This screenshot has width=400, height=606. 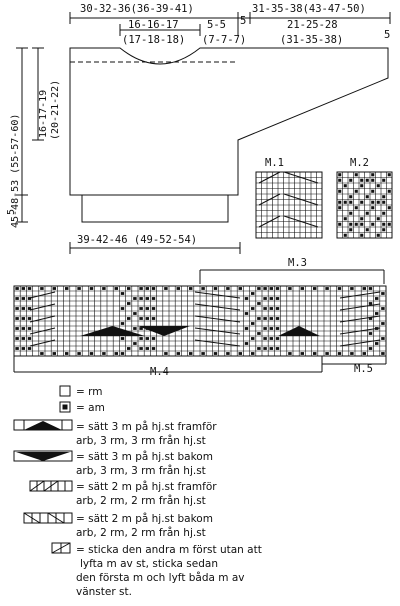 What do you see at coordinates (363, 369) in the screenshot?
I see `chart-m5-label: M.5` at bounding box center [363, 369].